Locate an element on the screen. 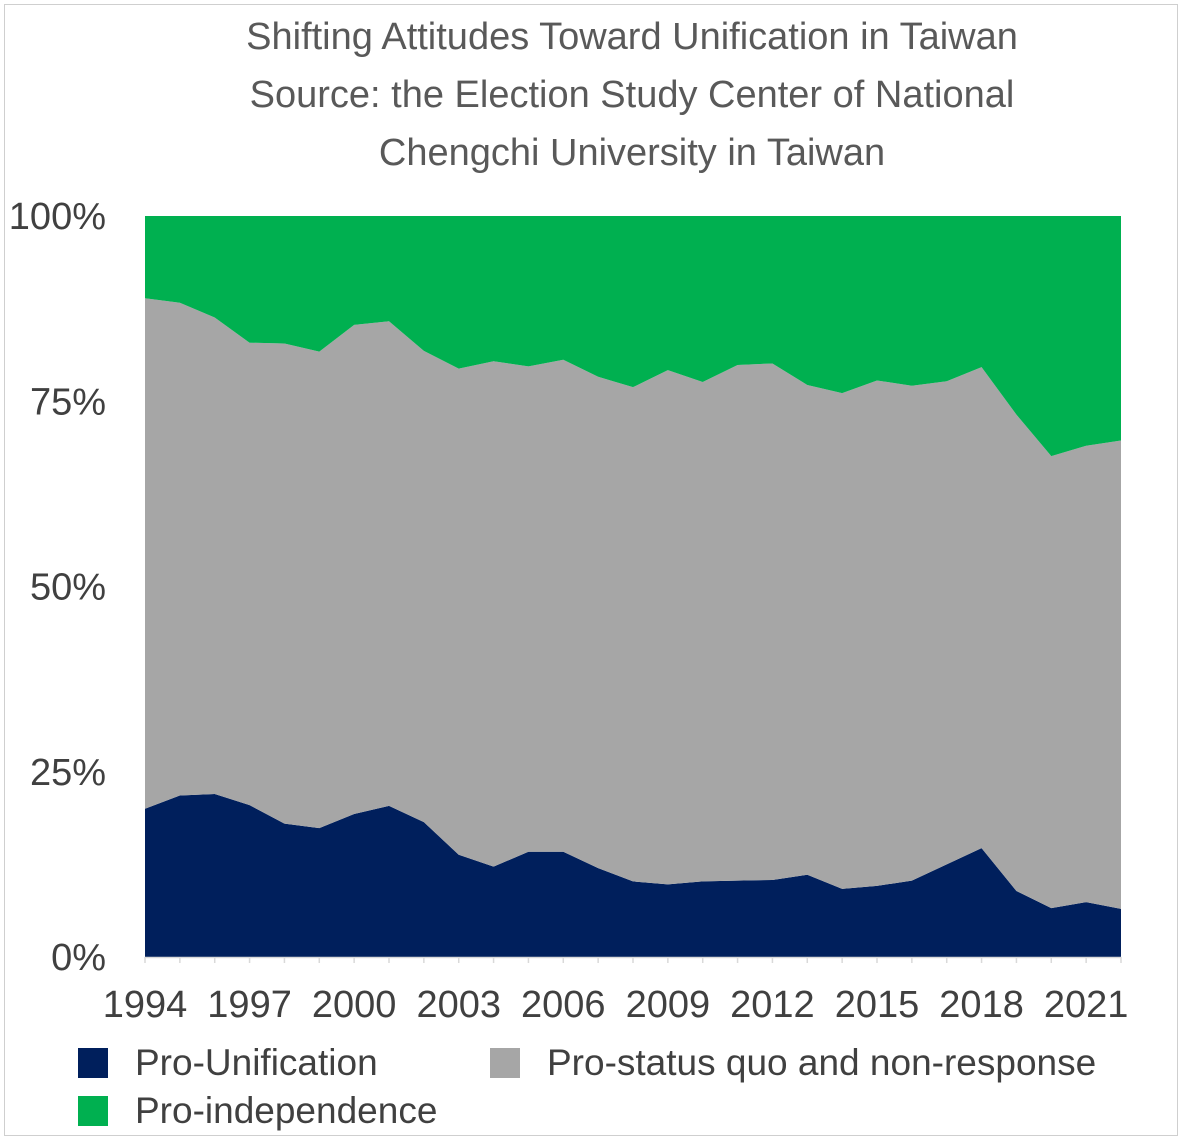 The image size is (1184, 1144). x-tick-label: 2000 is located at coordinates (354, 1005).